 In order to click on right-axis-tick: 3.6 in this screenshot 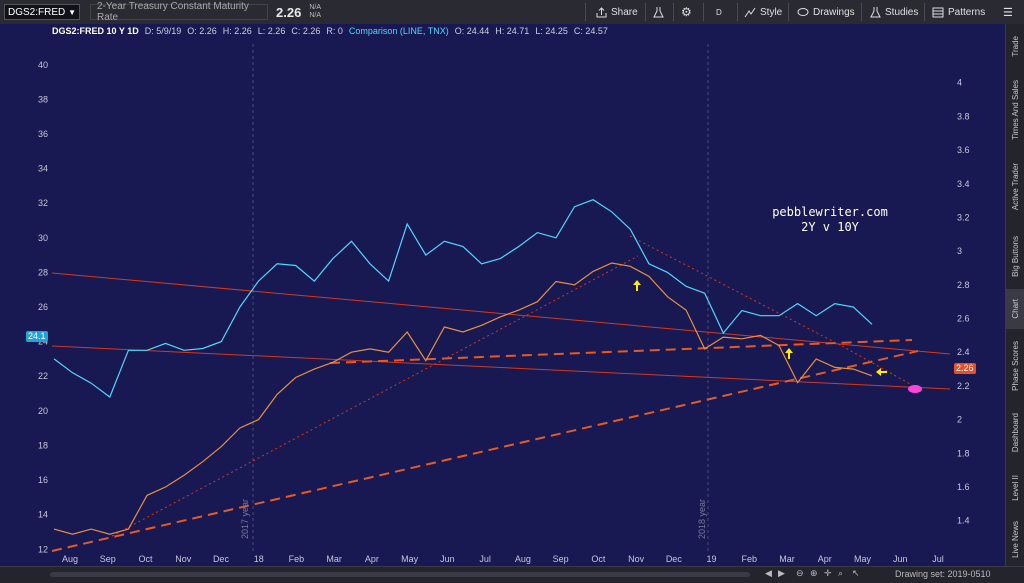, I will do `click(963, 150)`.